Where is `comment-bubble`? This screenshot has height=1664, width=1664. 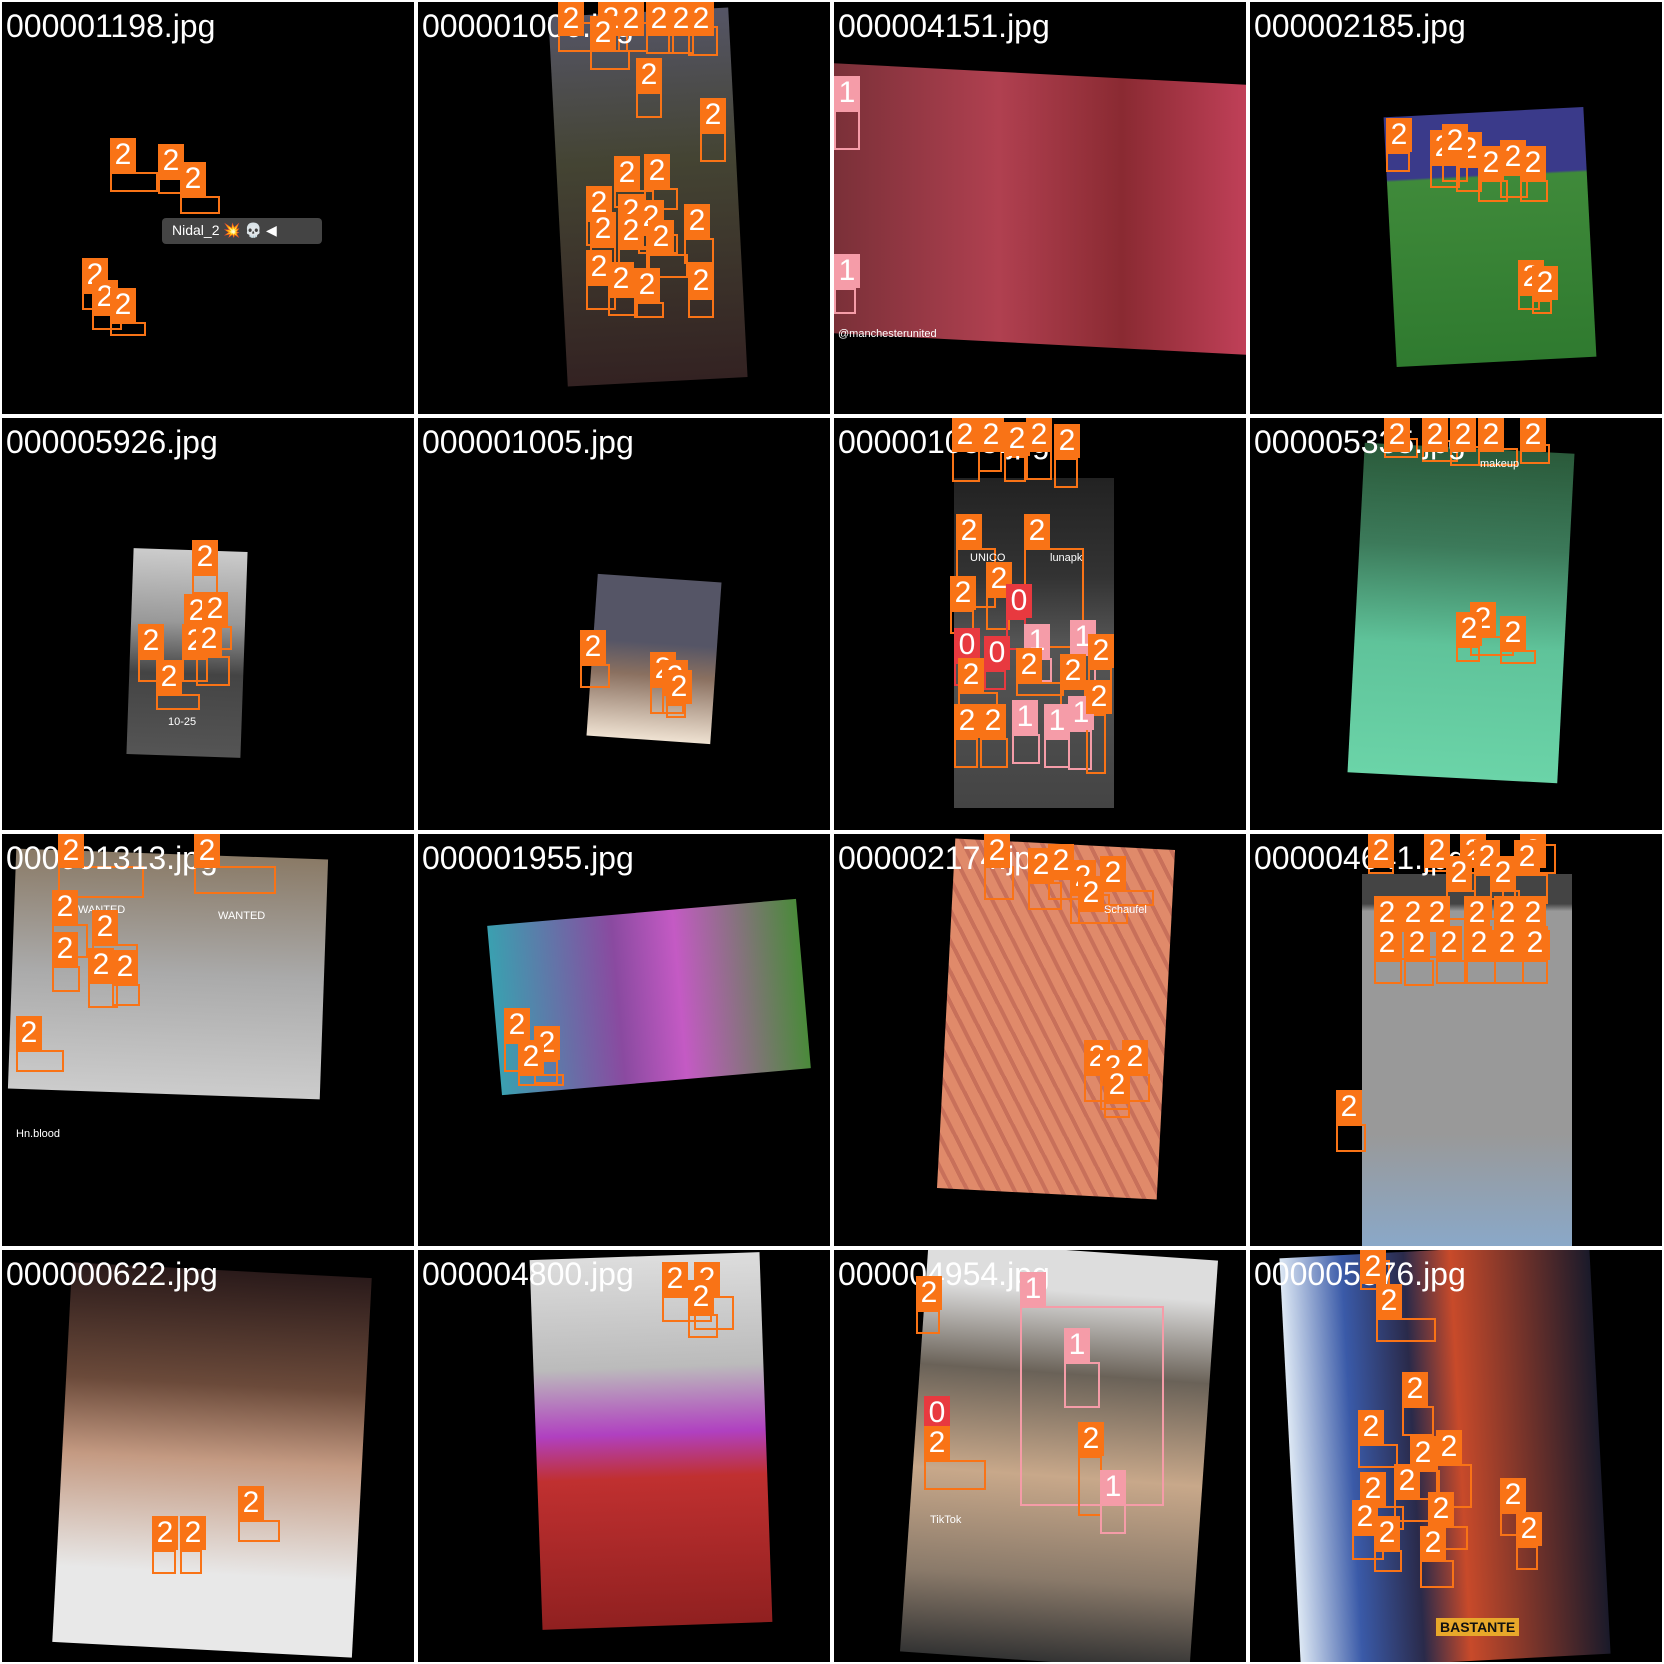
comment-bubble is located at coordinates (242, 231).